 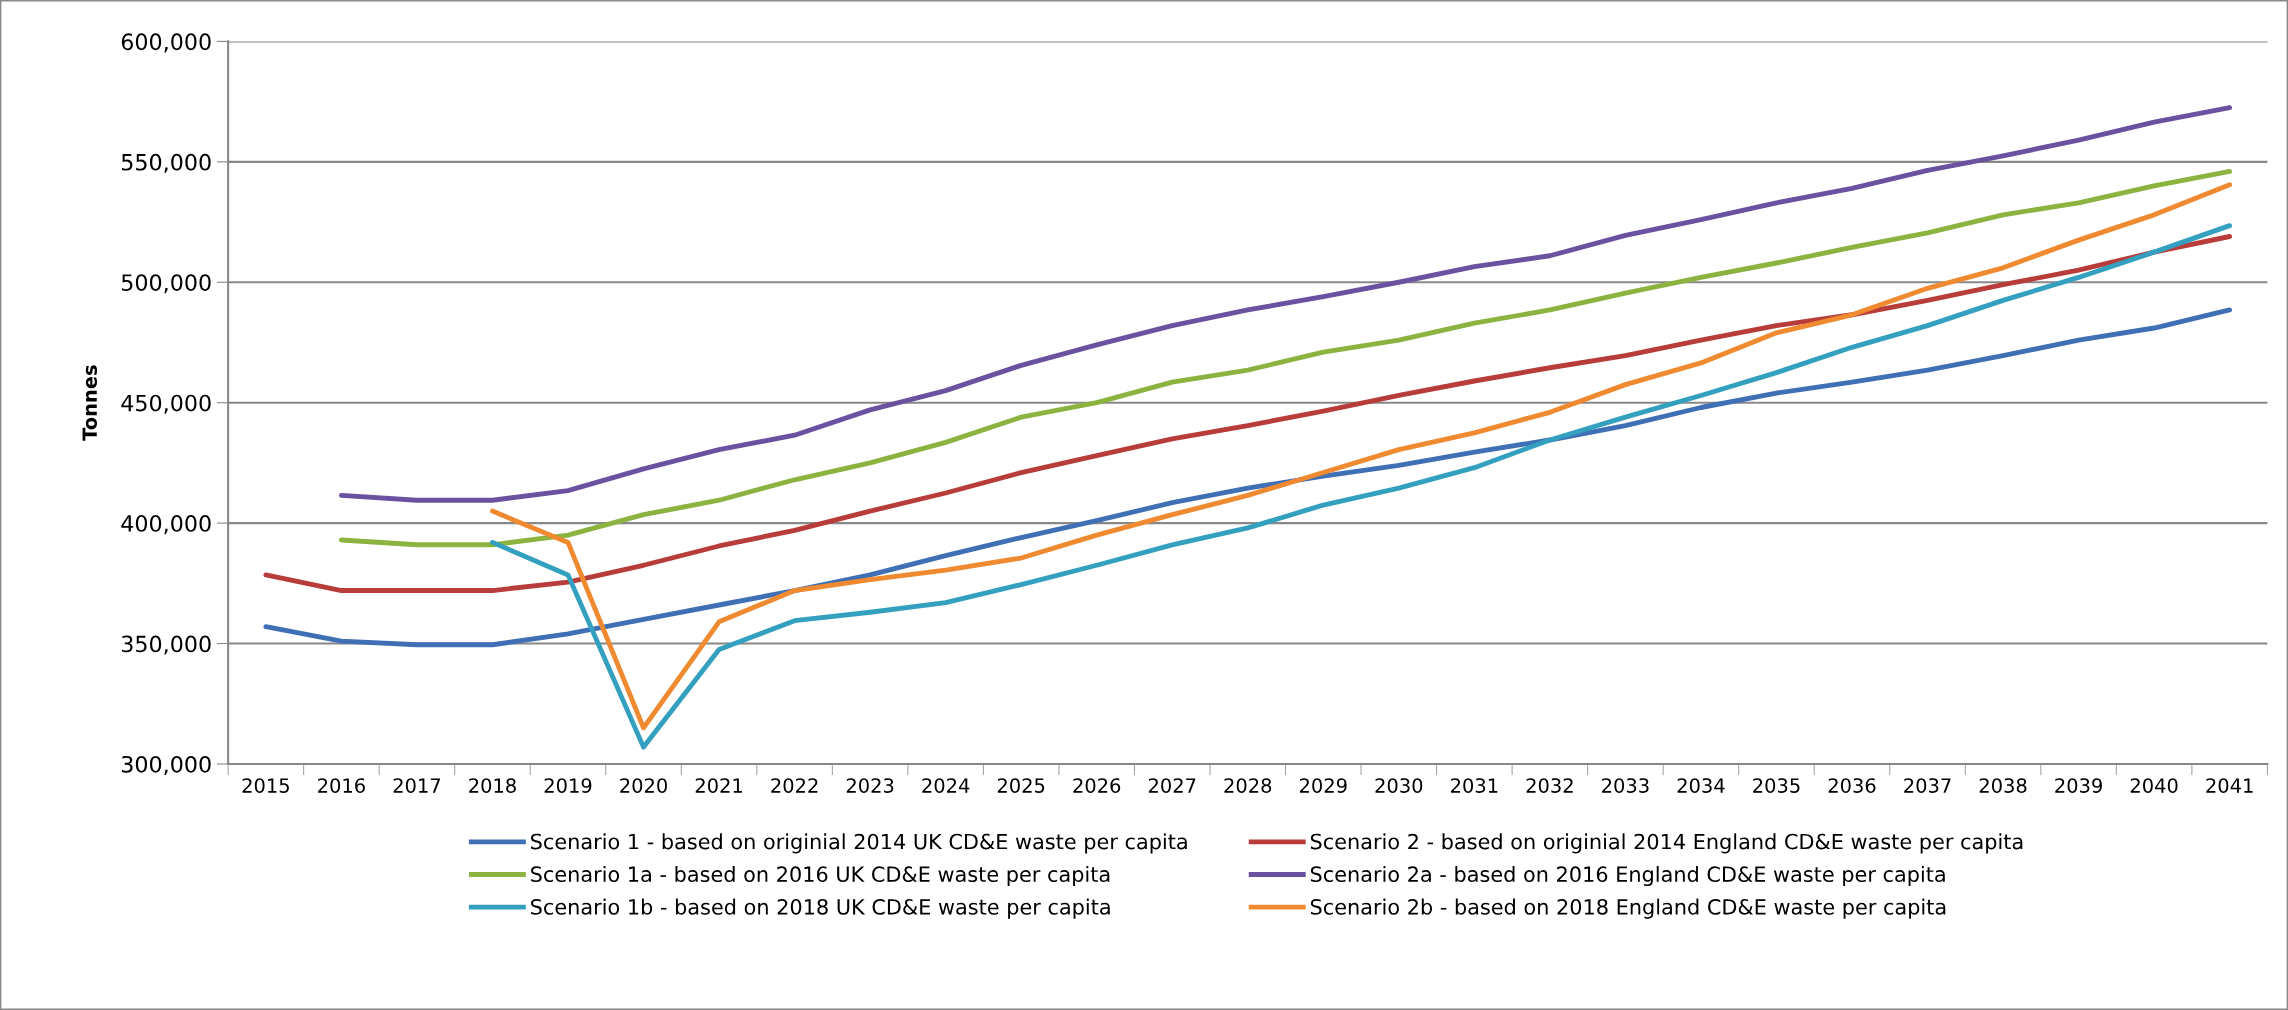 What do you see at coordinates (166, 525) in the screenshot?
I see `y-tick-label: 400,000` at bounding box center [166, 525].